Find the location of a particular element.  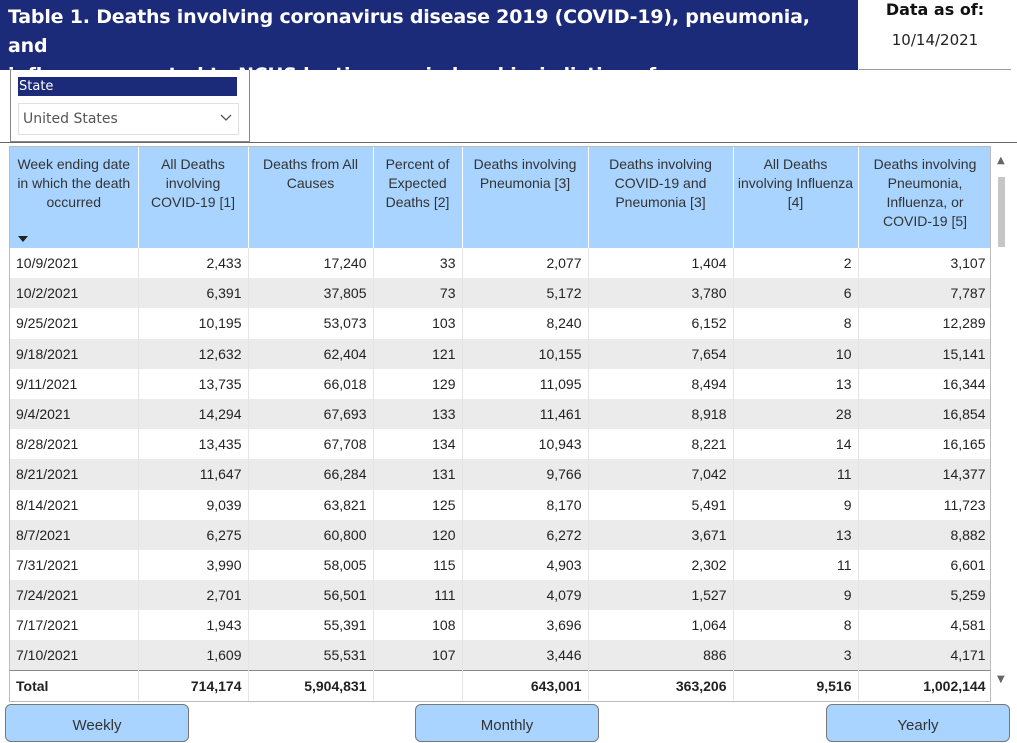

value-cell: 134 is located at coordinates (418, 444).